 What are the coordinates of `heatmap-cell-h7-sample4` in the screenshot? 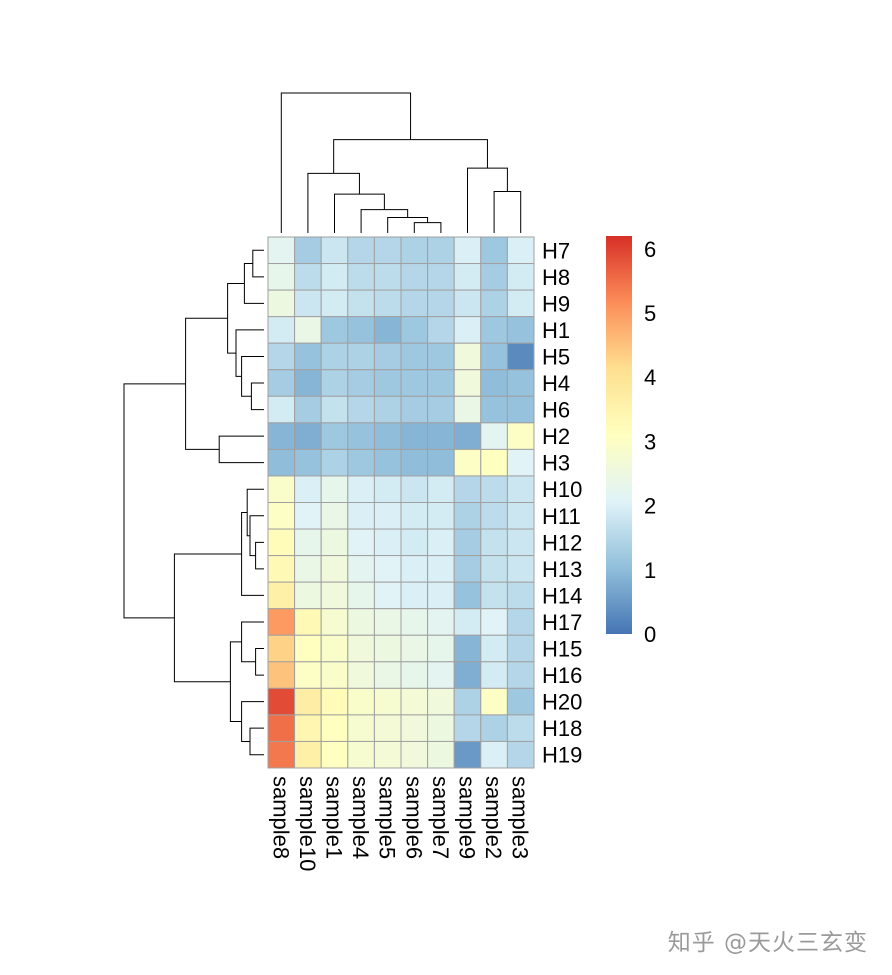 It's located at (361, 250).